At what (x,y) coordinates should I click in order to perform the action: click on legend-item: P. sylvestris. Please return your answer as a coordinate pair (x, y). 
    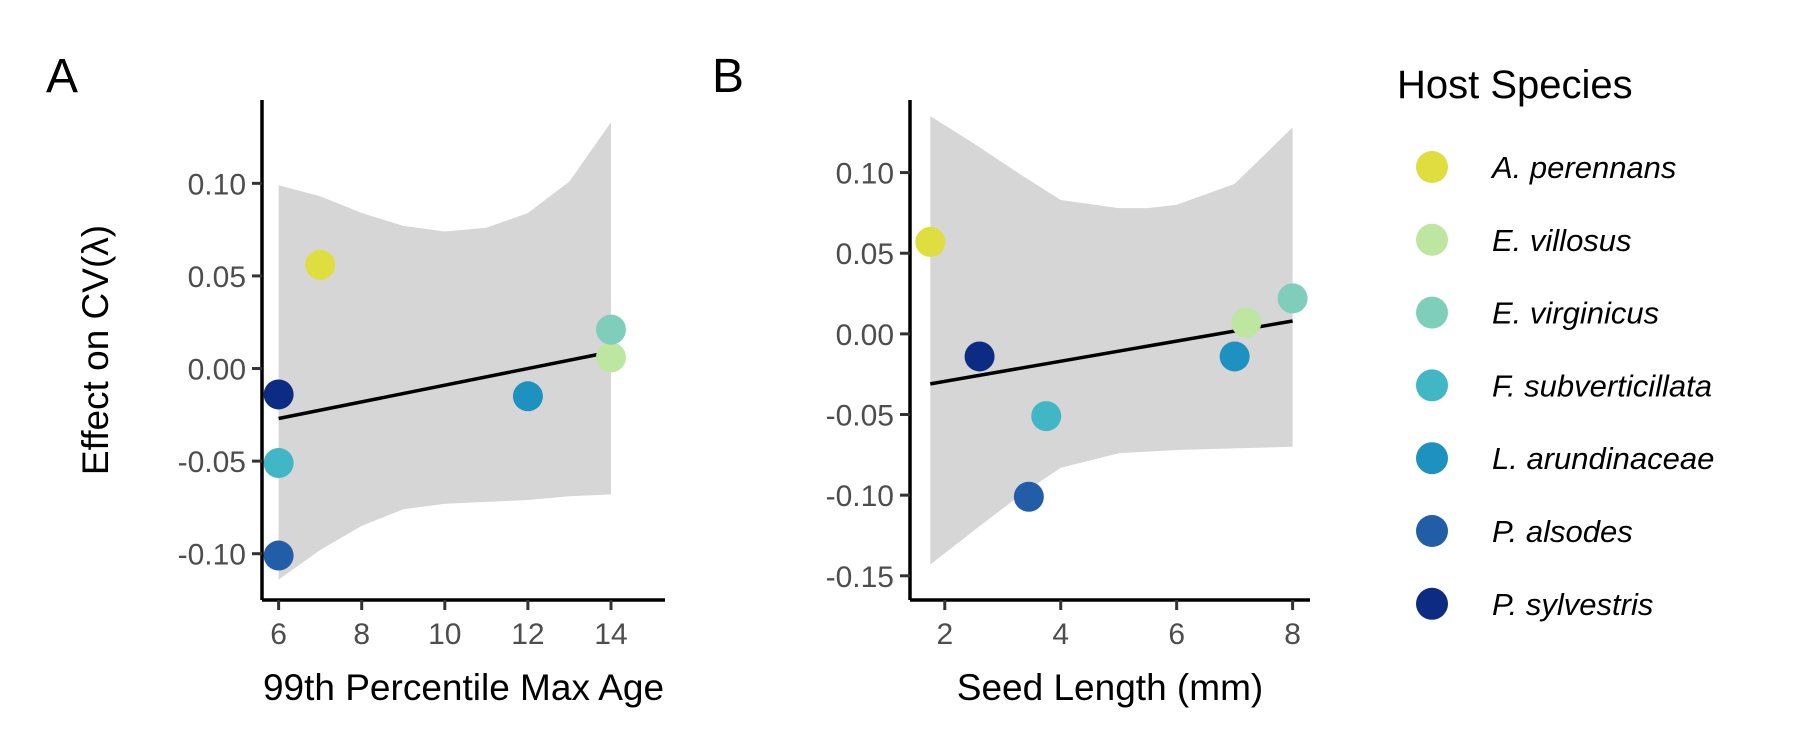
    Looking at the image, I should click on (1534, 604).